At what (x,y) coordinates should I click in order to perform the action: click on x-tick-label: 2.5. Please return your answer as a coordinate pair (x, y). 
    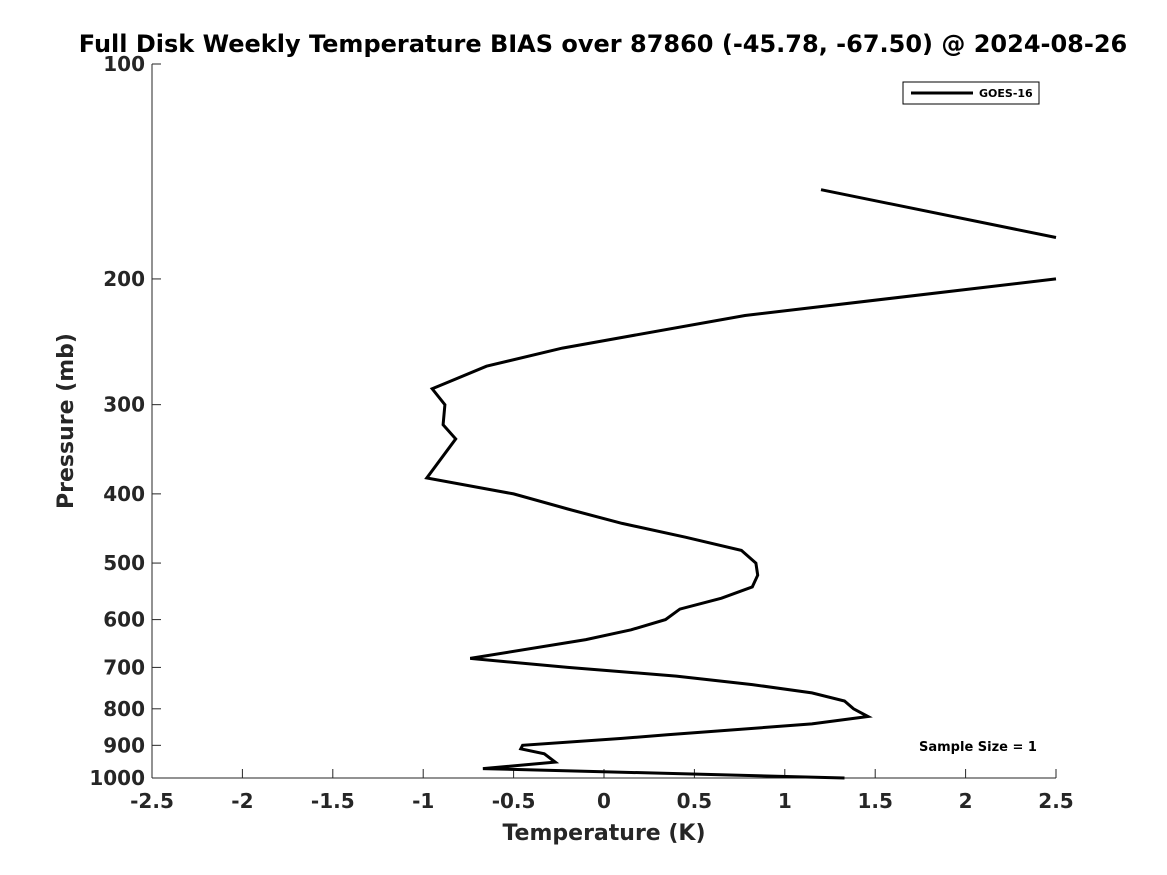
    Looking at the image, I should click on (1055, 801).